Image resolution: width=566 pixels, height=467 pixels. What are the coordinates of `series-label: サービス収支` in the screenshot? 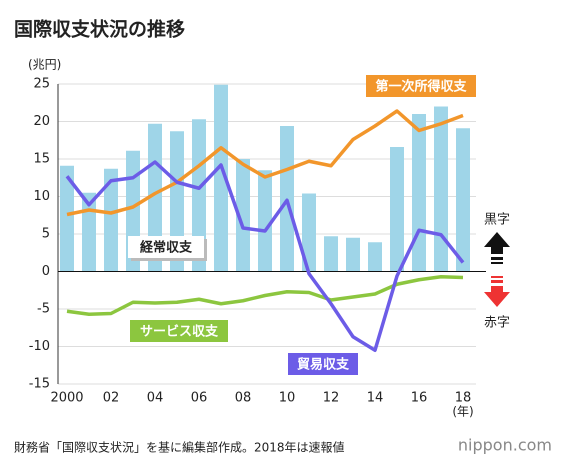 It's located at (179, 332).